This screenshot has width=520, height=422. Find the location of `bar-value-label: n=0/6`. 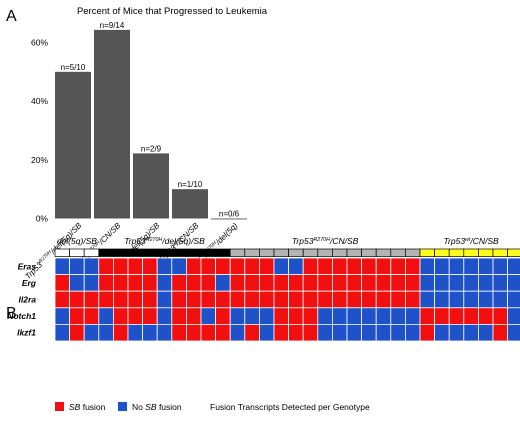

bar-value-label: n=0/6 is located at coordinates (229, 214).